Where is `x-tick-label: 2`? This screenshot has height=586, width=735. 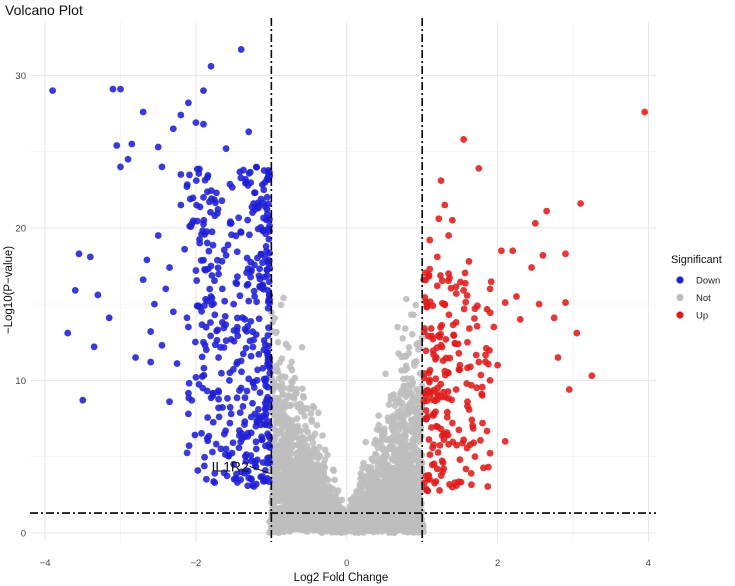
x-tick-label: 2 is located at coordinates (497, 563).